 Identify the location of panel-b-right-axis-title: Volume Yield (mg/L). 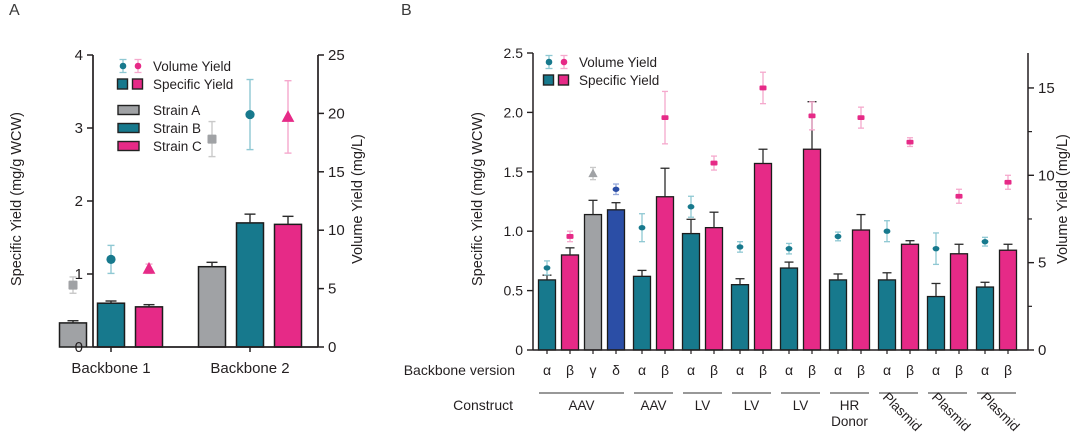
(1063, 199).